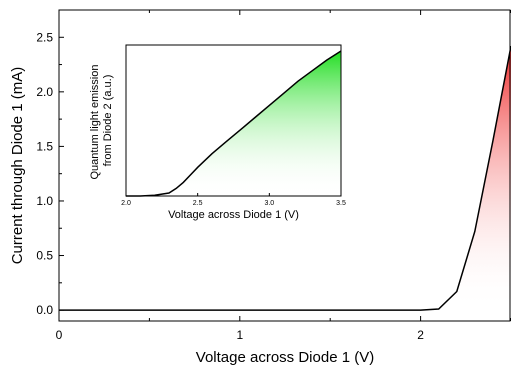 The height and width of the screenshot is (369, 511). I want to click on inset-y-axis-title-line-2: from Diode 2 (a.u.), so click(108, 121).